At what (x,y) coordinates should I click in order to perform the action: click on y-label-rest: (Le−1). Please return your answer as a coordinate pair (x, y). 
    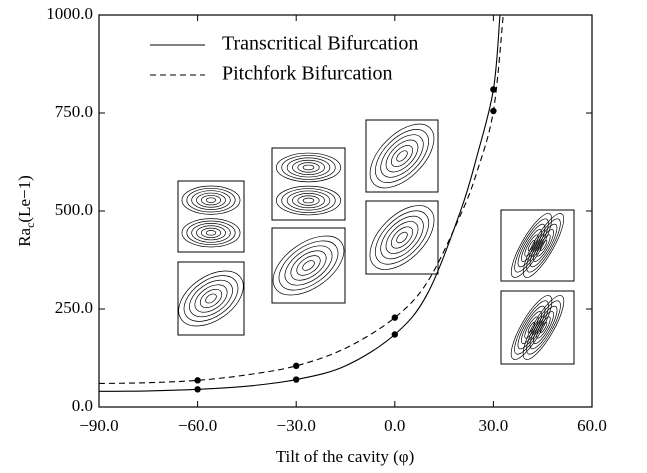
    Looking at the image, I should click on (24, 198).